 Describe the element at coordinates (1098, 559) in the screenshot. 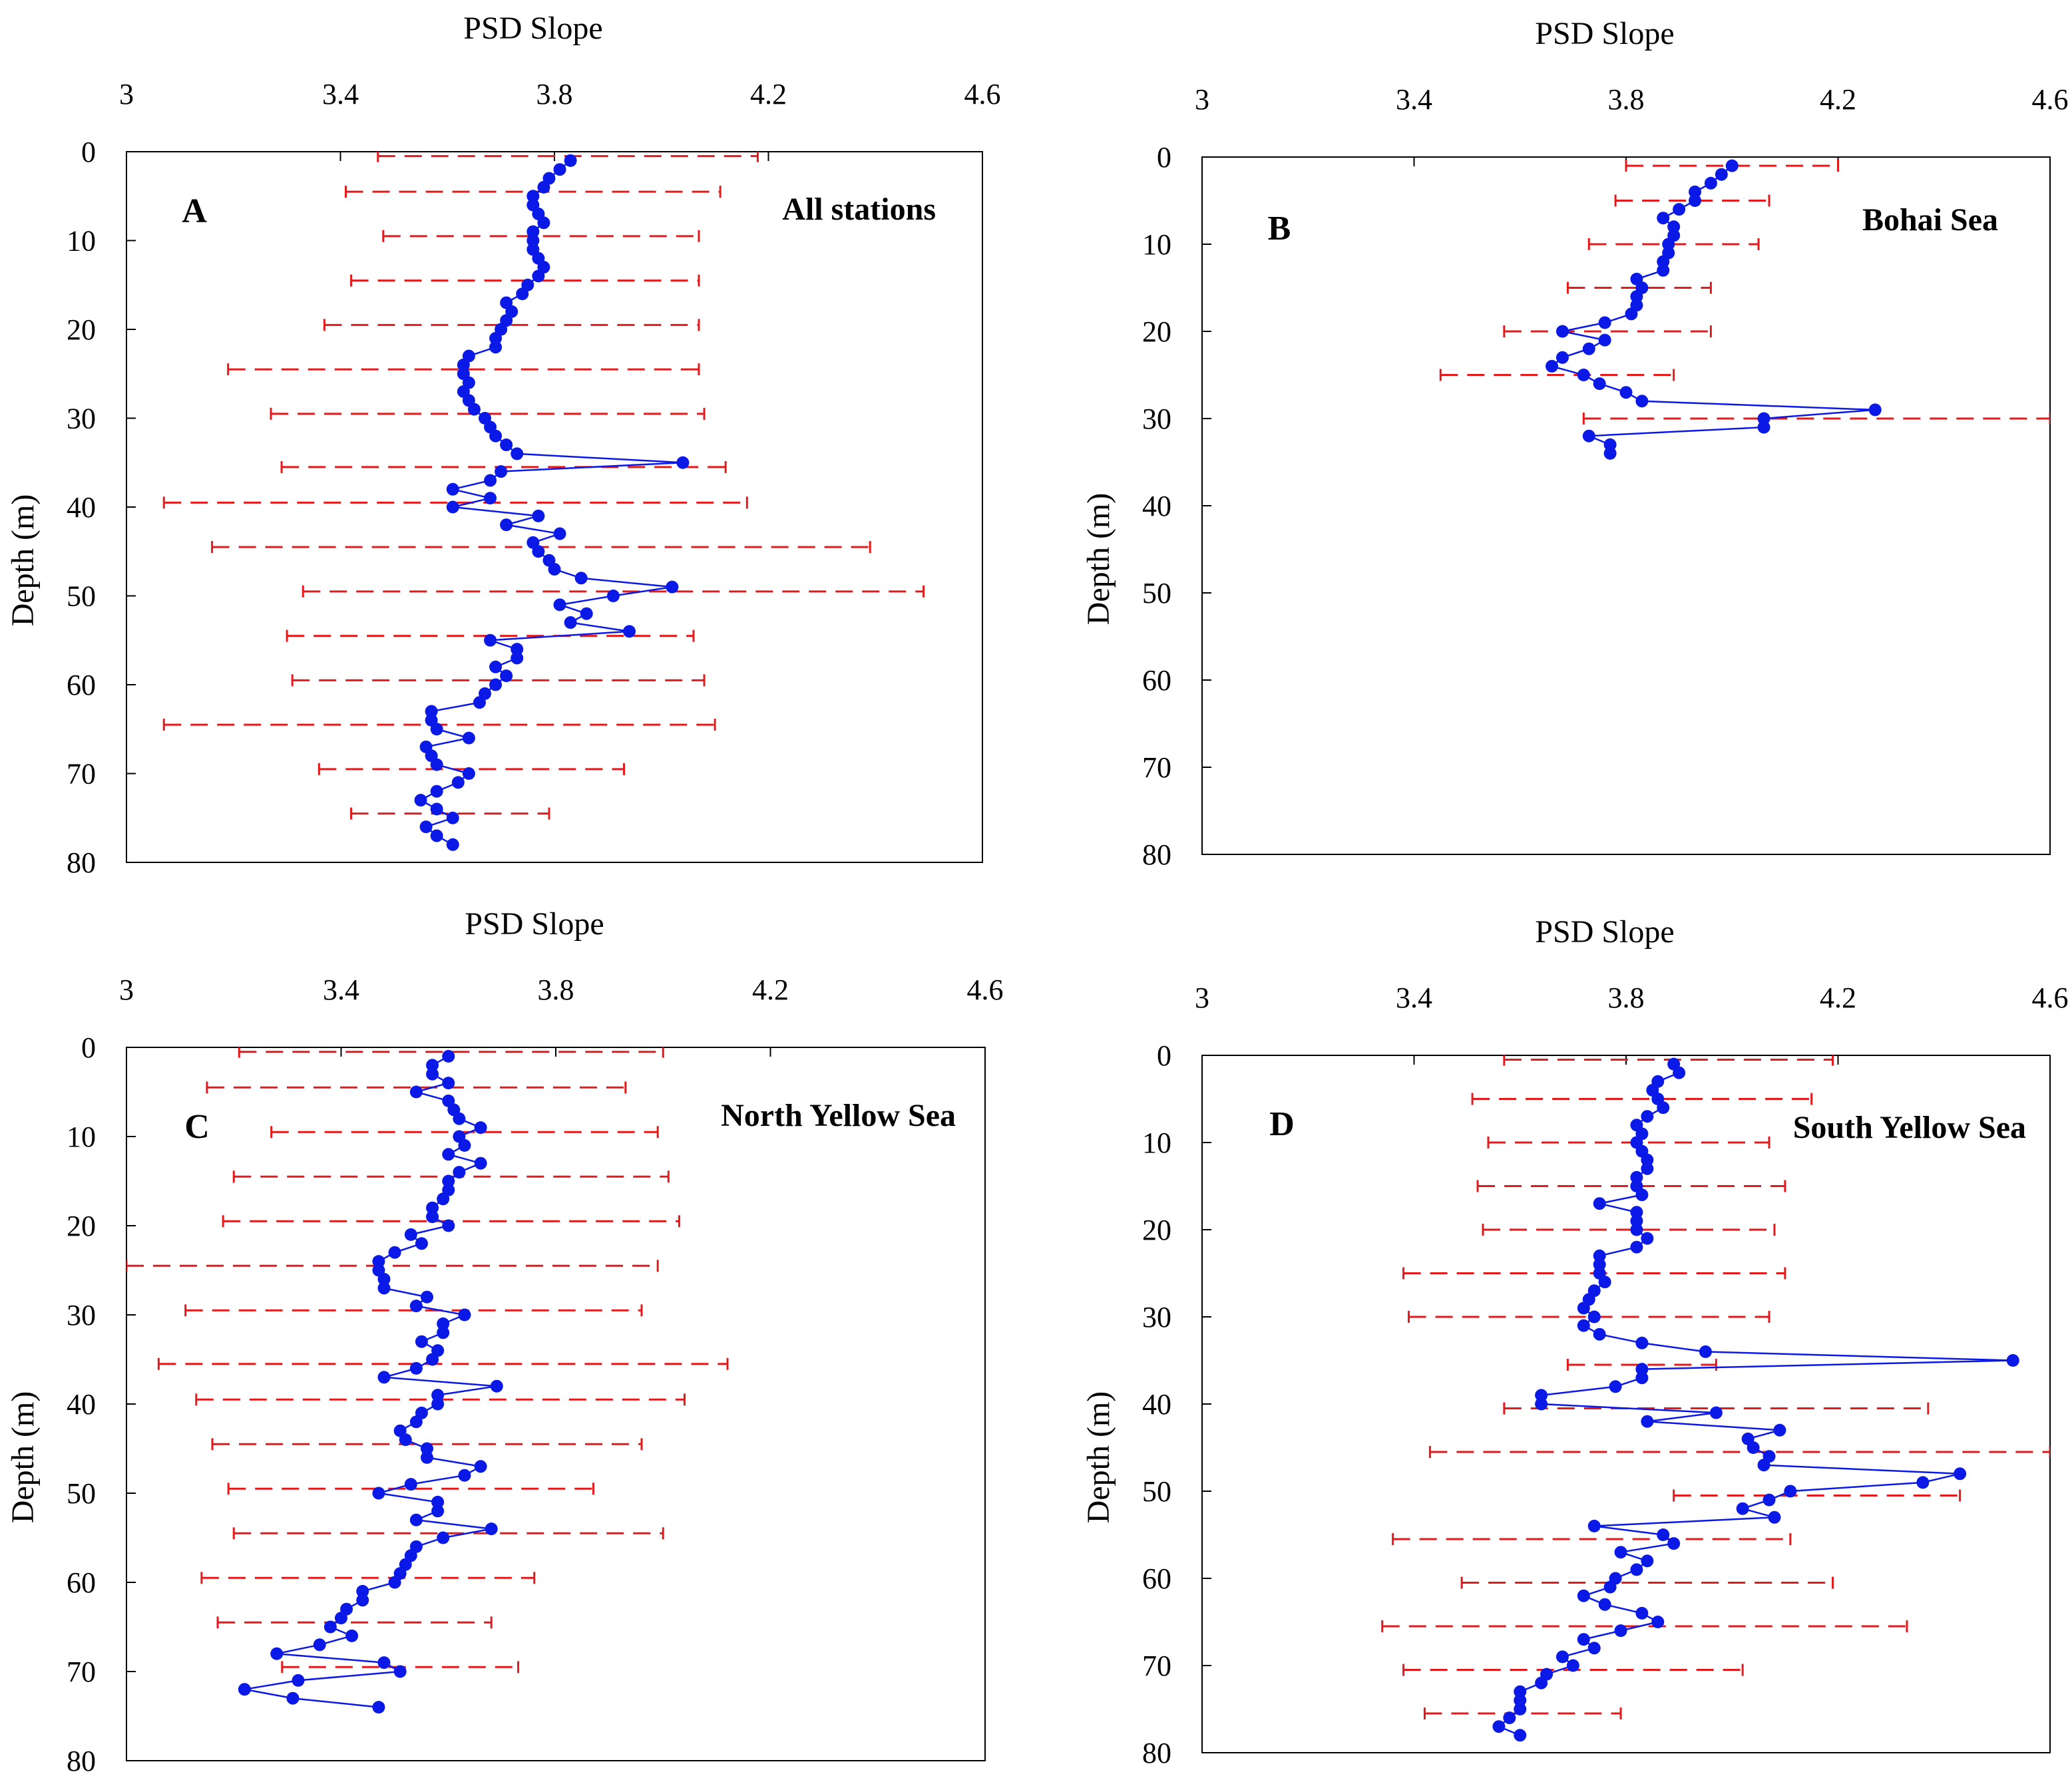

I see `y-axis-title: Depth (m)` at that location.